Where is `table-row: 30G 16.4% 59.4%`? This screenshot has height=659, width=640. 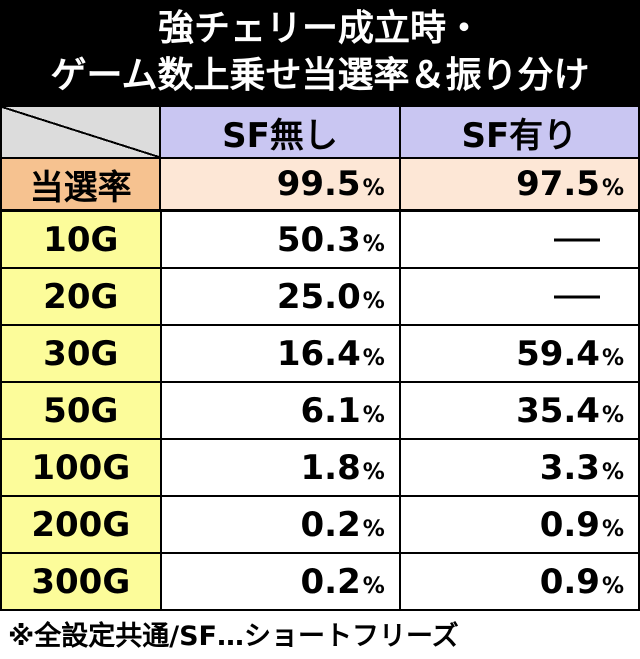
table-row: 30G 16.4% 59.4% is located at coordinates (320, 353).